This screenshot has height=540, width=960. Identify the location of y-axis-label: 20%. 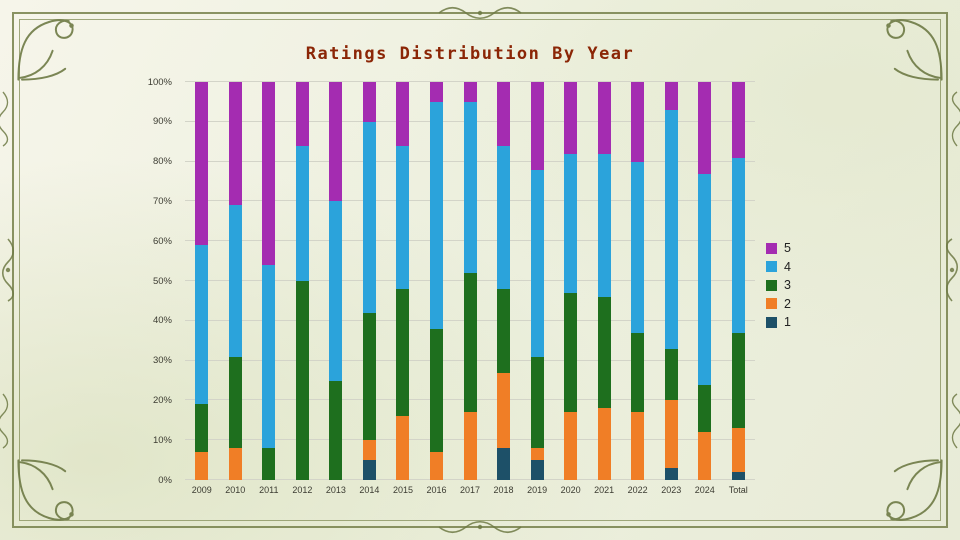
(162, 400).